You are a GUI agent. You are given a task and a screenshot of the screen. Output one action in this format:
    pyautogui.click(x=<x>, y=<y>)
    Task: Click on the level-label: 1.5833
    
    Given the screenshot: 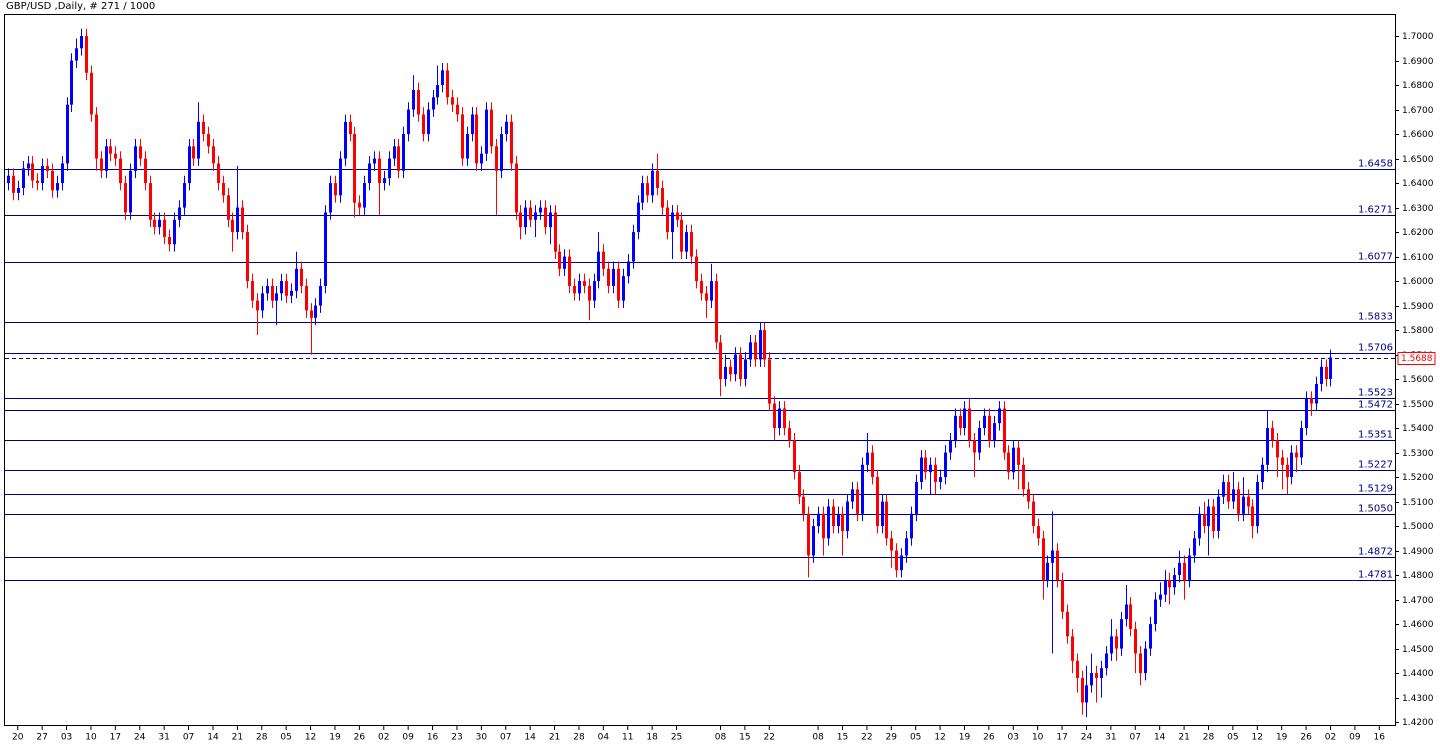 What is the action you would take?
    pyautogui.click(x=1375, y=317)
    